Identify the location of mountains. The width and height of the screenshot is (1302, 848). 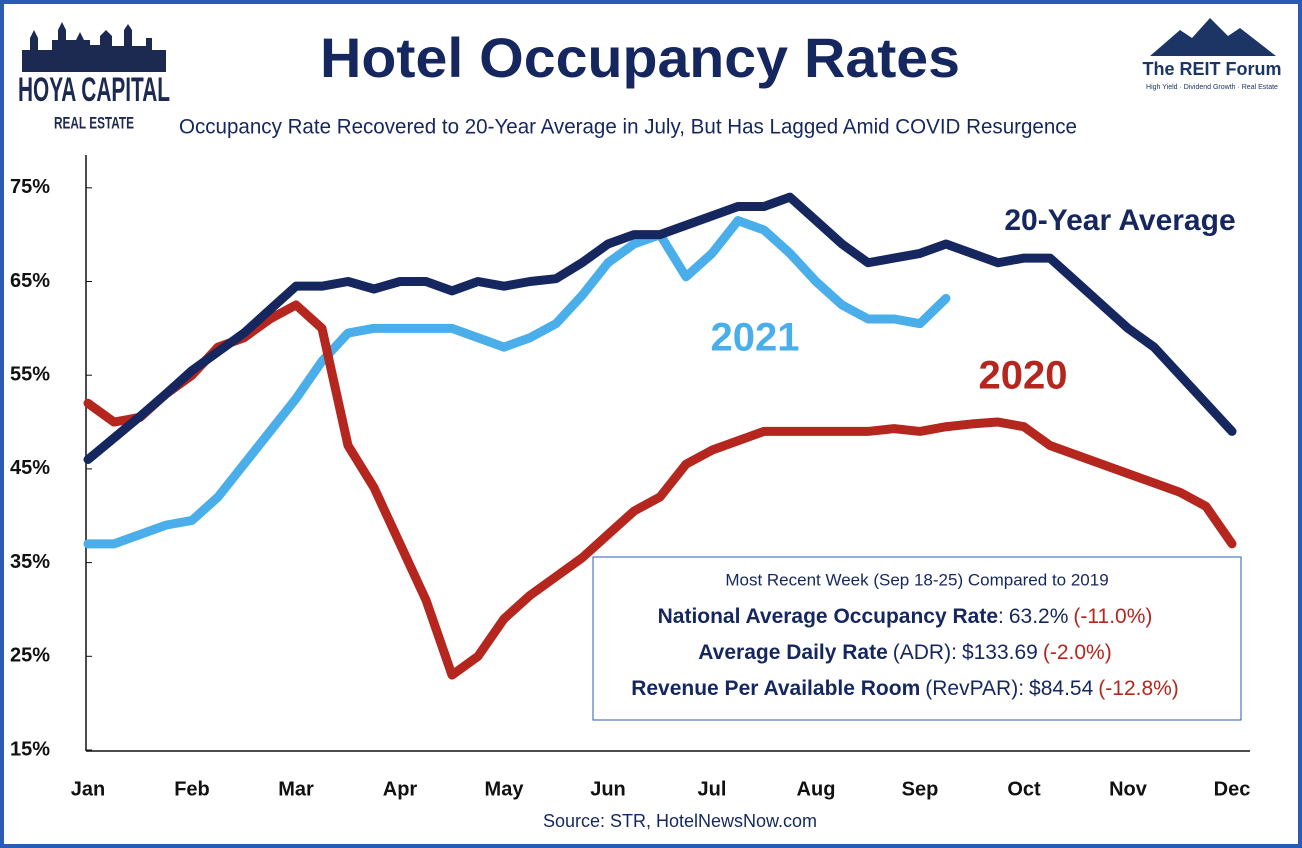
(1213, 37).